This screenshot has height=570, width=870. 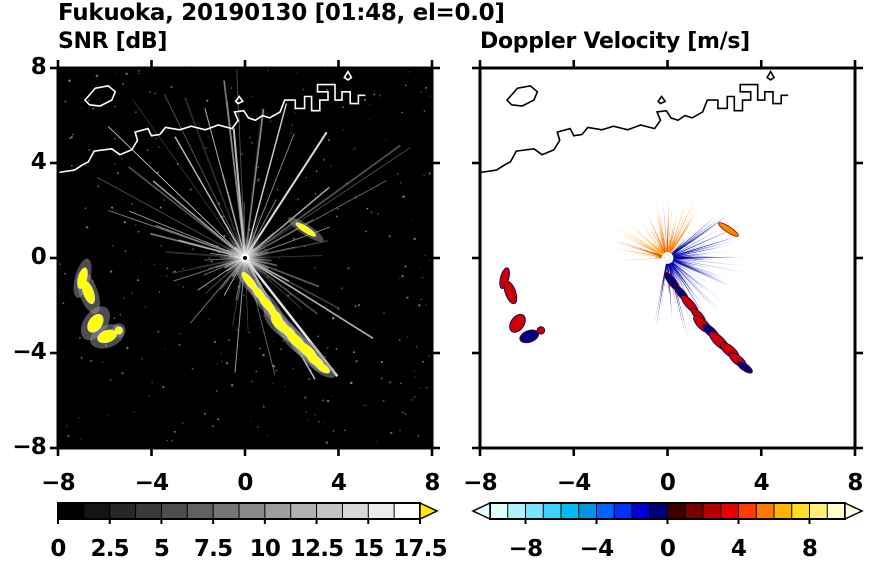 I want to click on vel-colorbar-segments, so click(x=668, y=511).